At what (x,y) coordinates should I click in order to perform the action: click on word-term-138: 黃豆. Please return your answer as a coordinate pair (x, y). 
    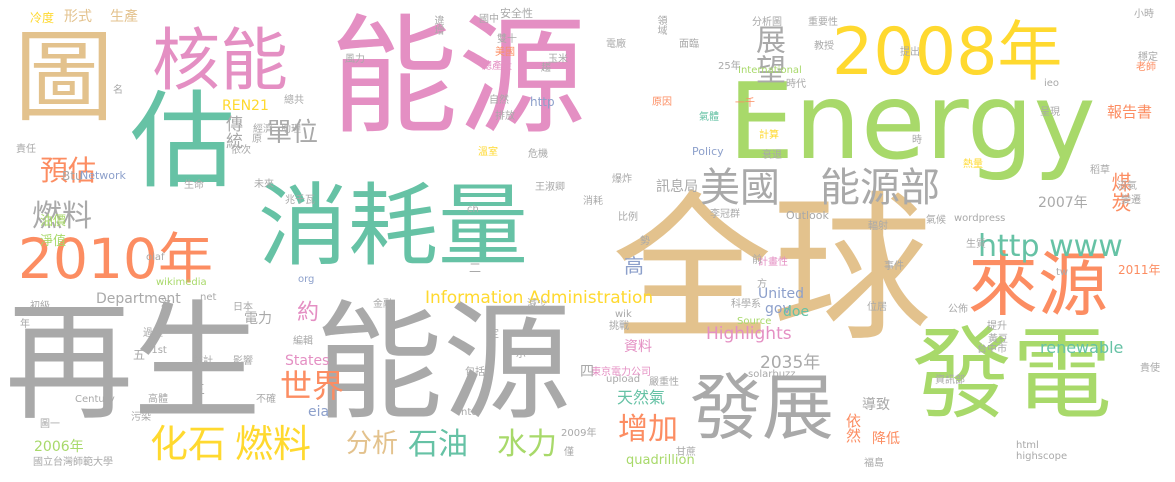
    Looking at the image, I should click on (998, 339).